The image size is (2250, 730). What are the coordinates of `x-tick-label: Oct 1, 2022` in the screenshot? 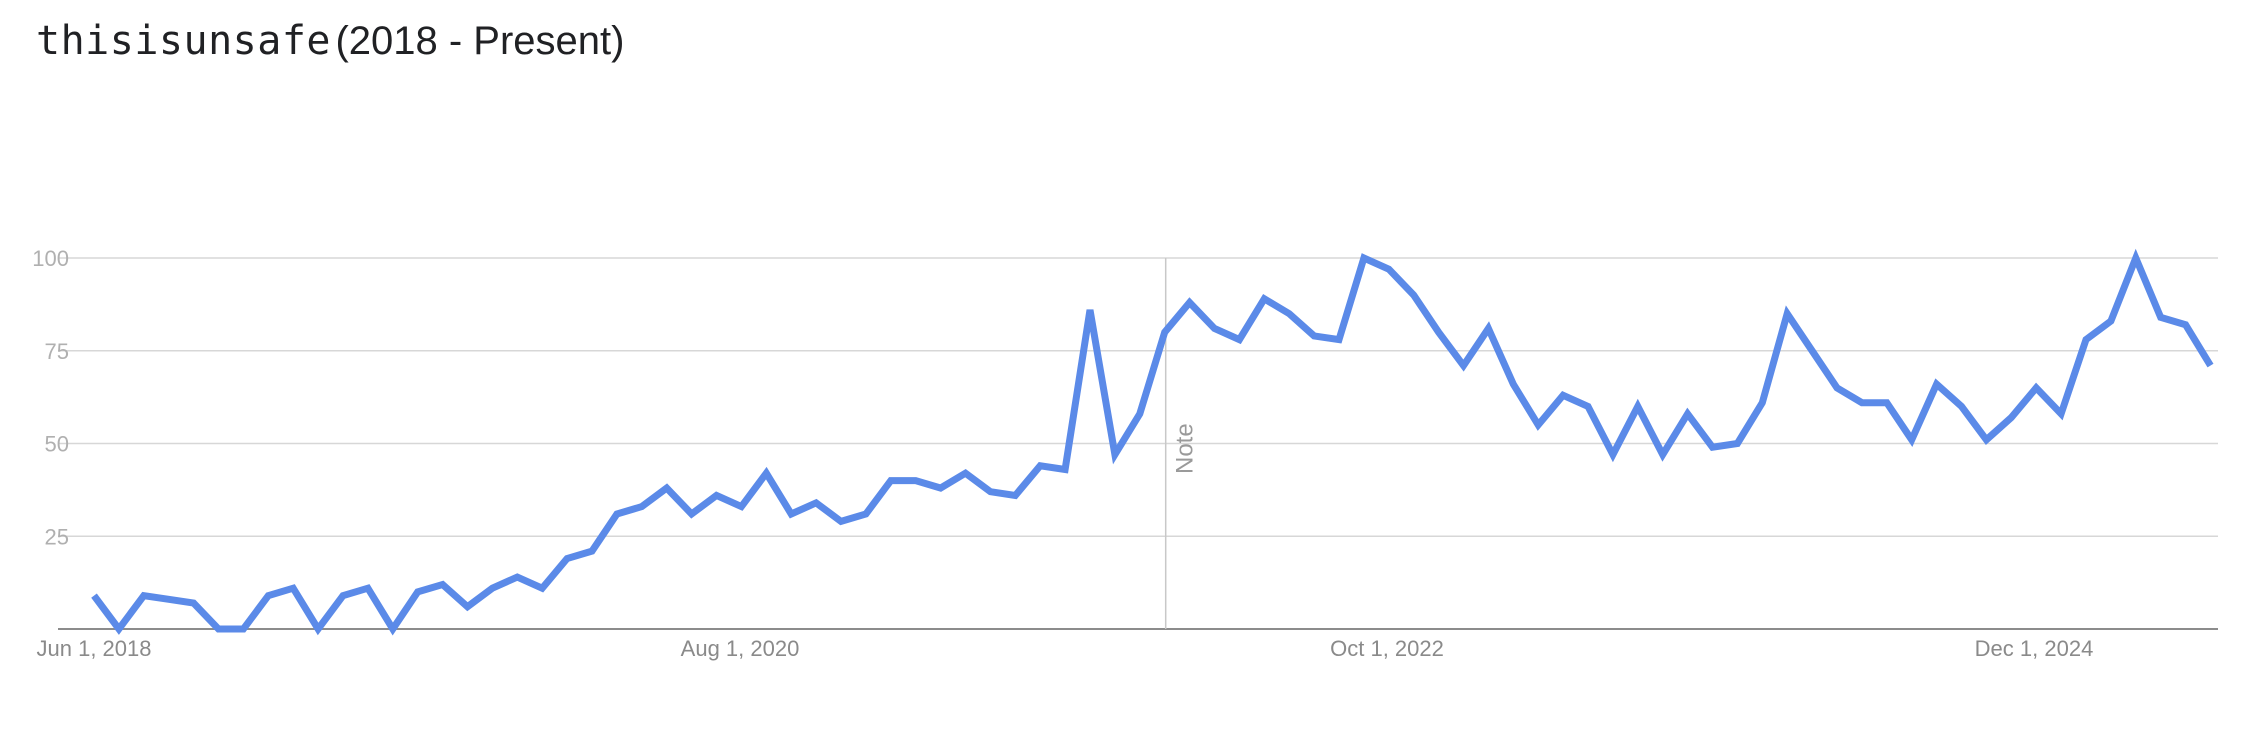 It's located at (1387, 648).